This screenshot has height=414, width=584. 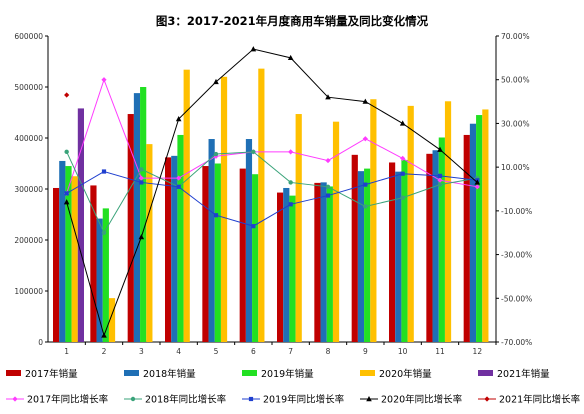 What do you see at coordinates (405, 374) in the screenshot?
I see `legend-label: 2020年销量` at bounding box center [405, 374].